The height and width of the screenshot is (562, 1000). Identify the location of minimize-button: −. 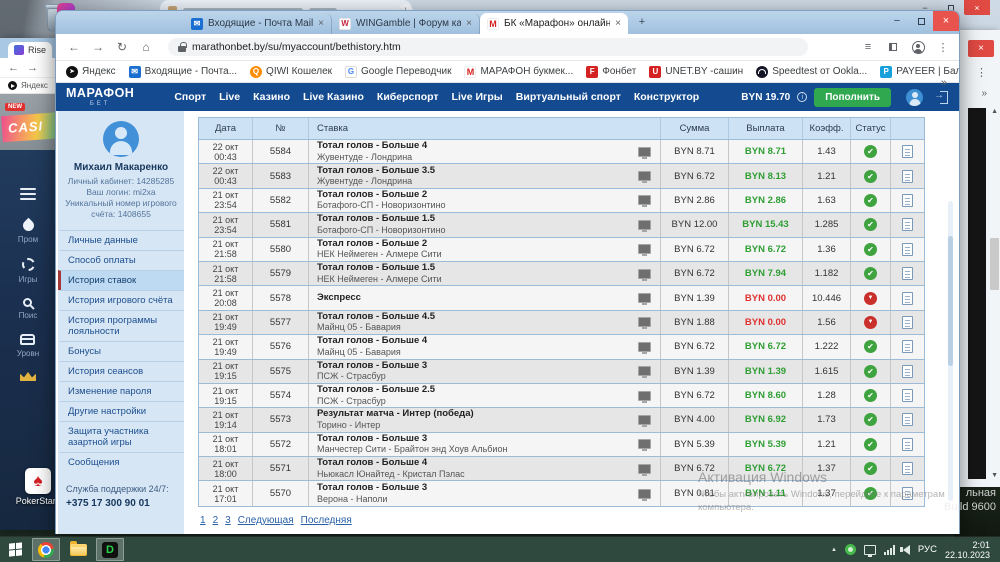
(897, 21).